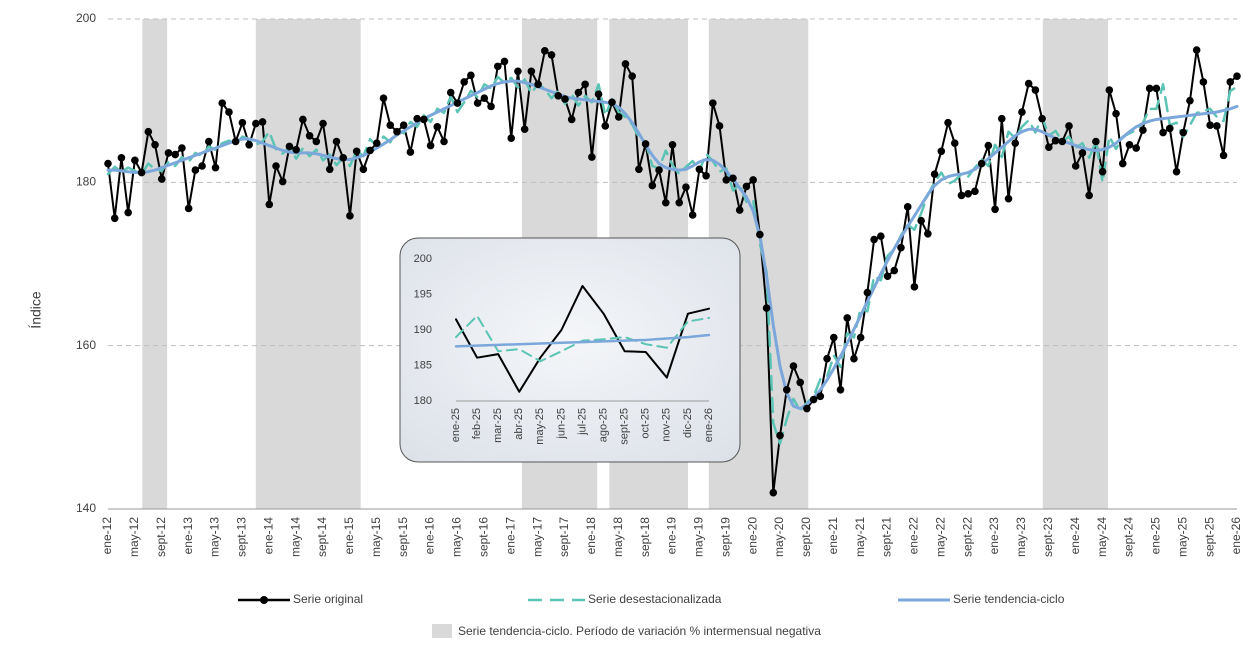 The width and height of the screenshot is (1244, 650). I want to click on y-tick-label: 140, so click(86, 508).